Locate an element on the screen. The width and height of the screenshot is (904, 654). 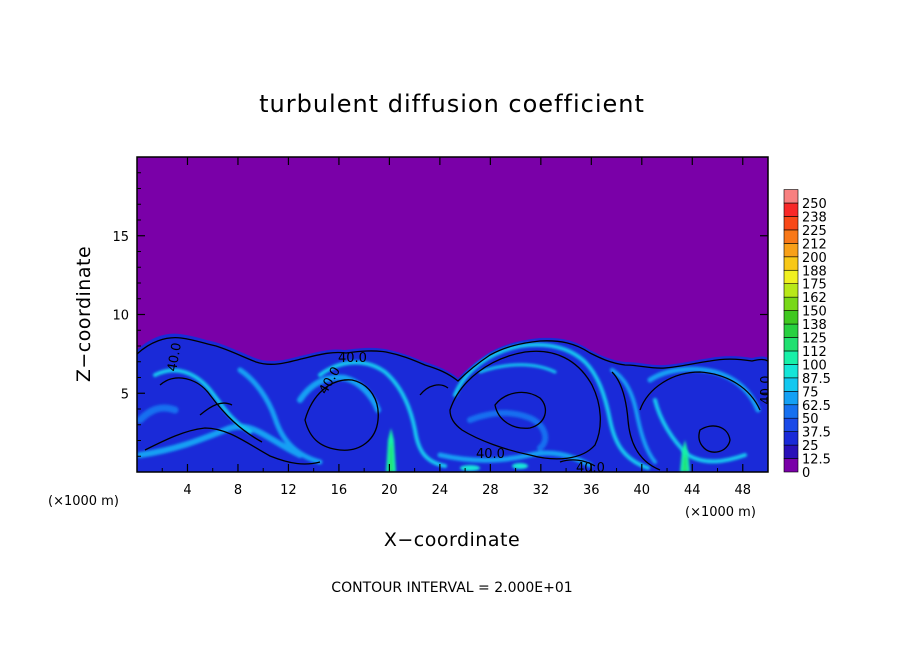
colorbar-label: 212 is located at coordinates (814, 244).